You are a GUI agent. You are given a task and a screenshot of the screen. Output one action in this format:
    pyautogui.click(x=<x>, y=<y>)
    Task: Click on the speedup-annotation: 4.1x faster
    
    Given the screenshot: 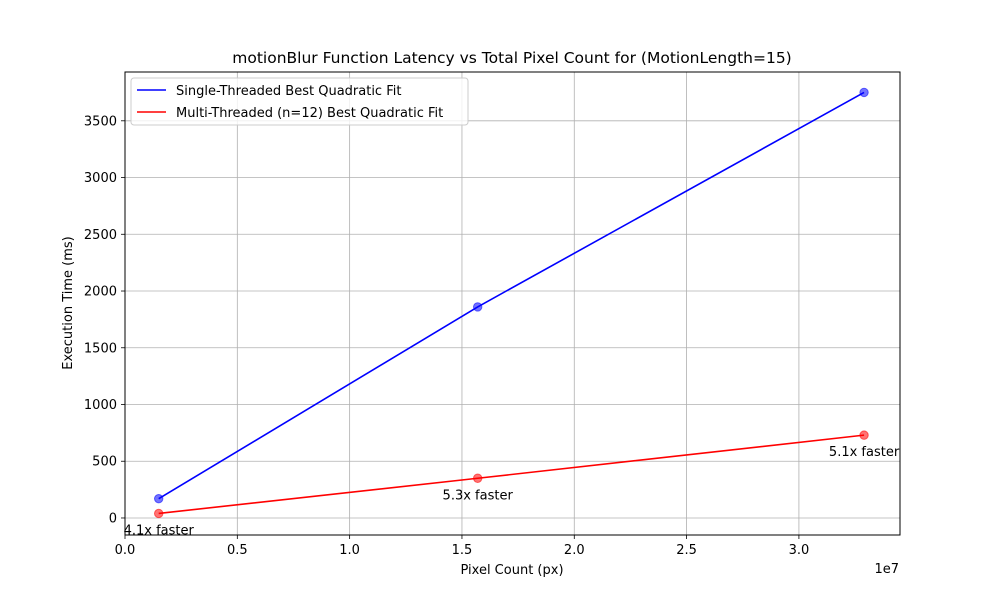 What is the action you would take?
    pyautogui.click(x=159, y=530)
    